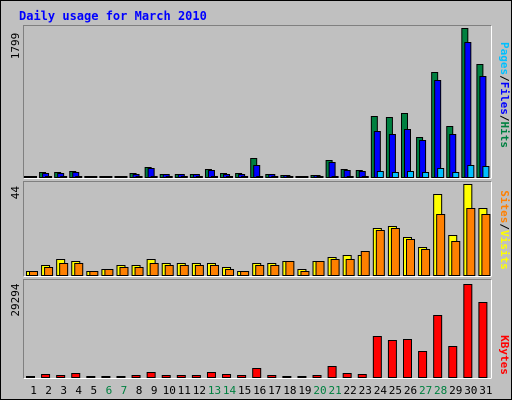 The height and width of the screenshot is (400, 512). Describe the element at coordinates (395, 390) in the screenshot. I see `x-tick-label: 25` at that location.